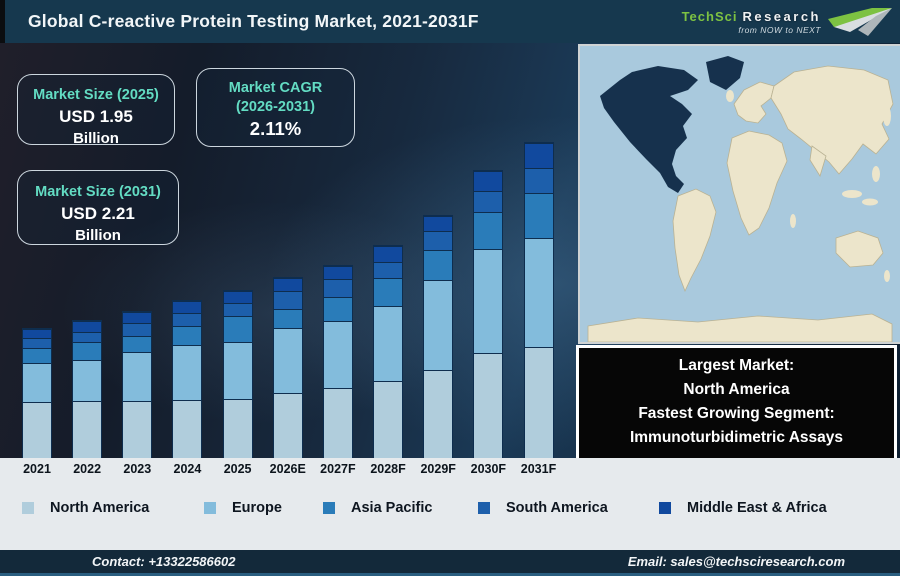  Describe the element at coordinates (85, 508) in the screenshot. I see `legend-item-north-america: North America` at that location.